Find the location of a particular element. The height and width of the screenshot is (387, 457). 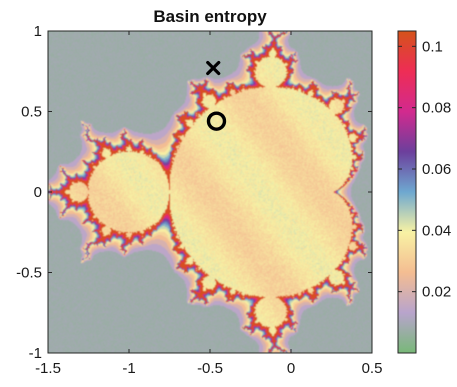

y-tick-label: -0.5 is located at coordinates (29, 273).